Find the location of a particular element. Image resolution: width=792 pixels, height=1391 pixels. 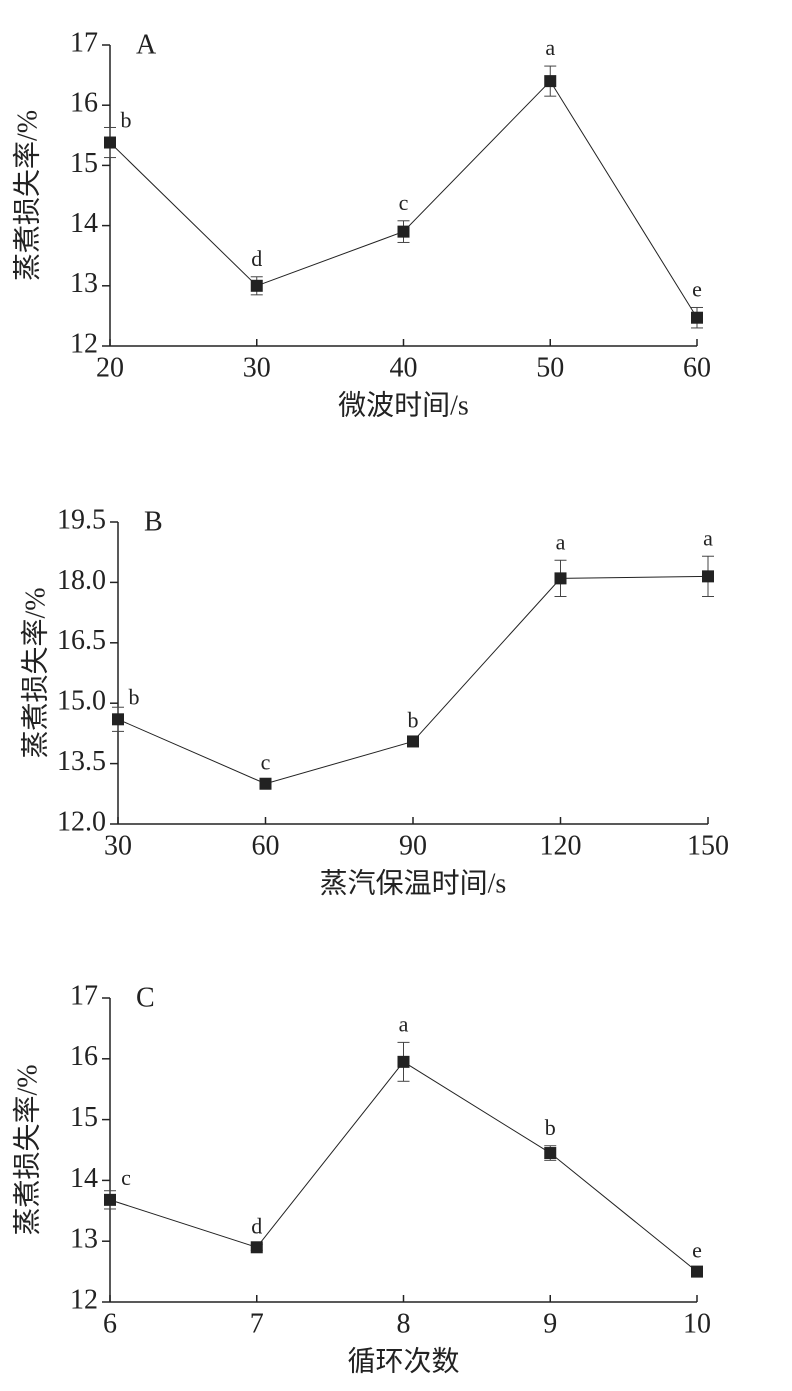

x-tick-label: 7 is located at coordinates (257, 1323).